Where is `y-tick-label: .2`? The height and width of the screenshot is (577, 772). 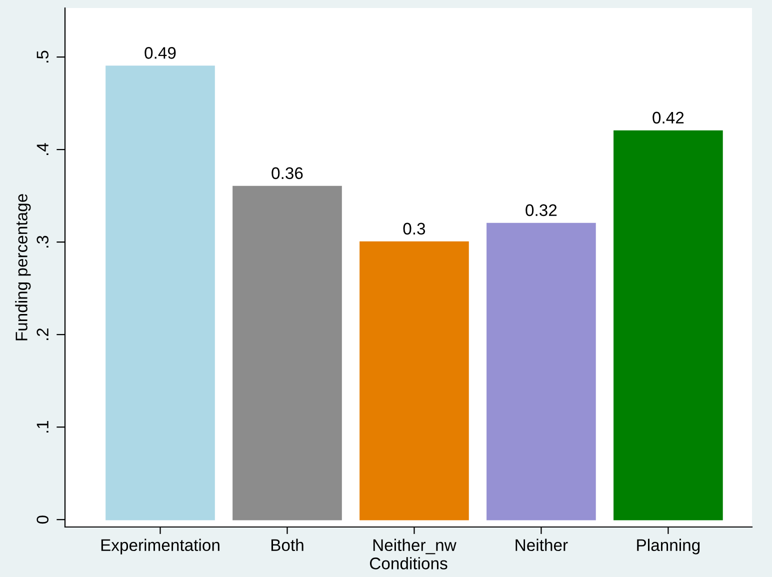 y-tick-label: .2 is located at coordinates (42, 334).